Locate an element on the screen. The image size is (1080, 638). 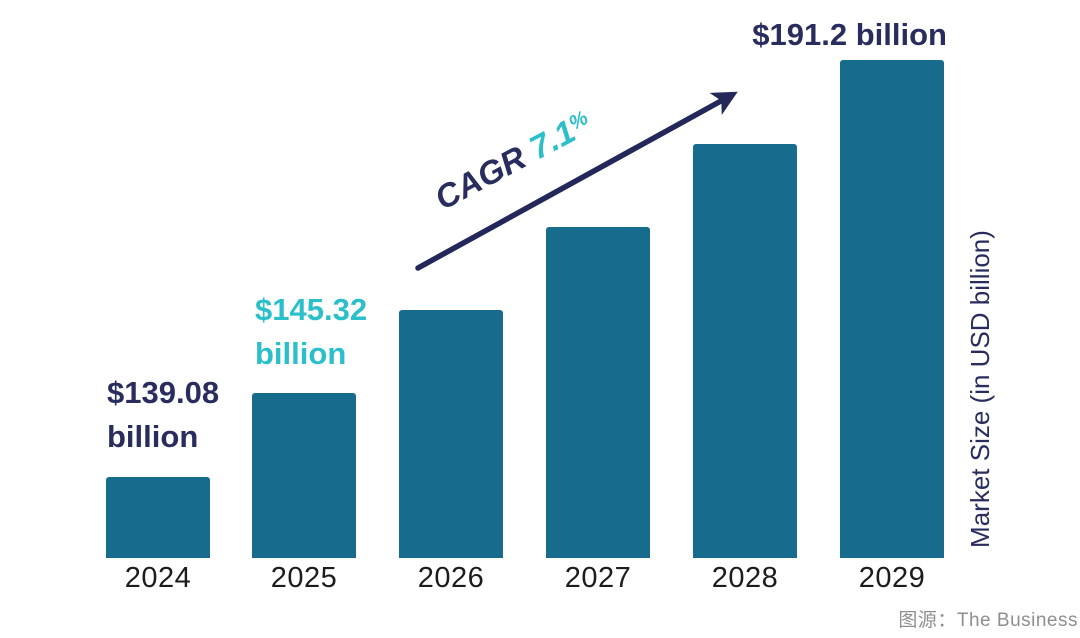
bar-2024 is located at coordinates (158, 517).